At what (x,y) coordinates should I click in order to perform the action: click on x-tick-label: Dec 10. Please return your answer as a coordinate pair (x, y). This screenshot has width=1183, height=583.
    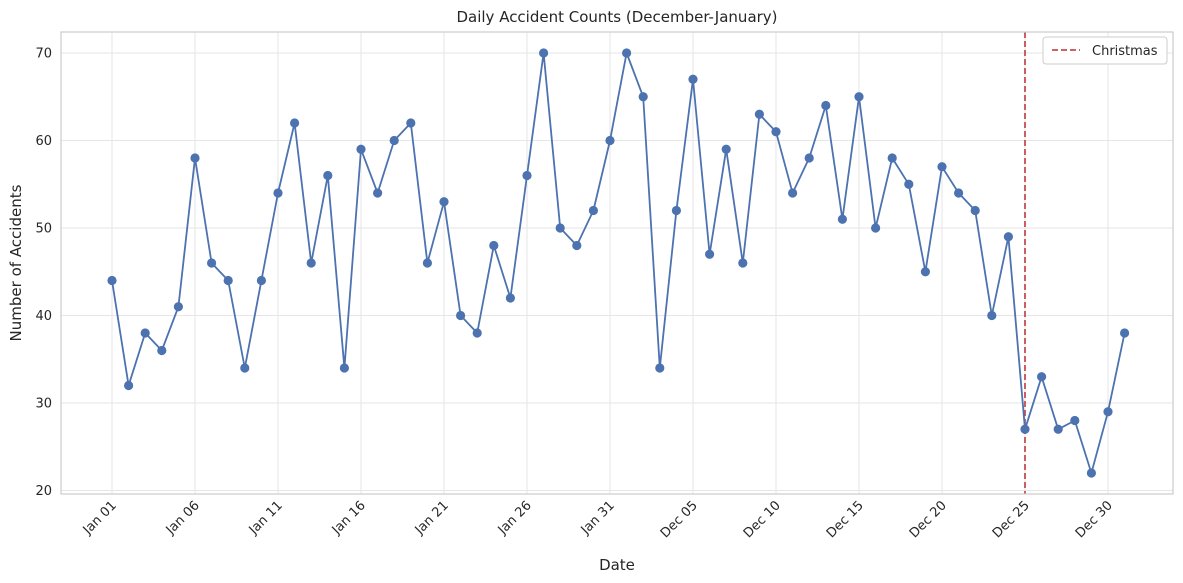
    Looking at the image, I should click on (762, 519).